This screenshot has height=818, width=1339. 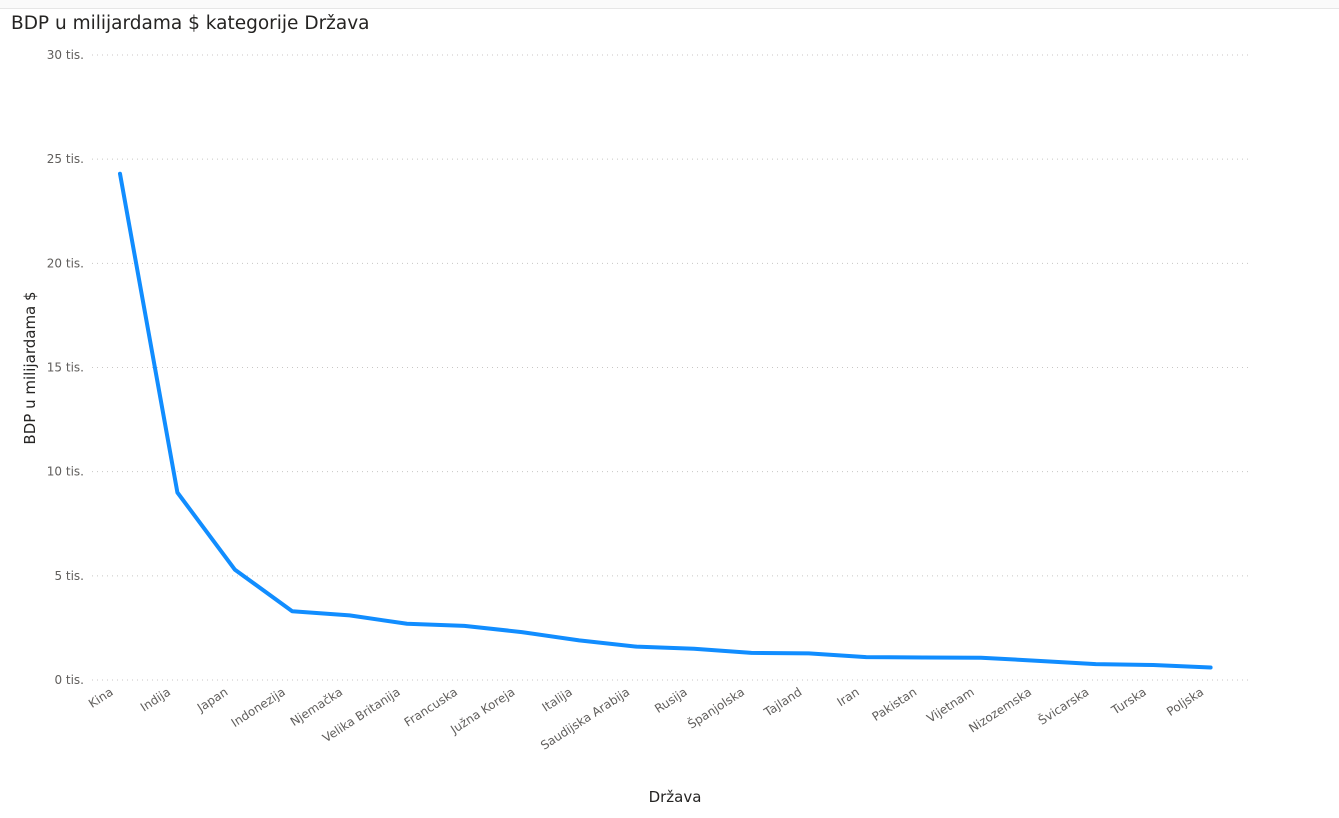 What do you see at coordinates (783, 702) in the screenshot?
I see `x-tick-label: Tajland` at bounding box center [783, 702].